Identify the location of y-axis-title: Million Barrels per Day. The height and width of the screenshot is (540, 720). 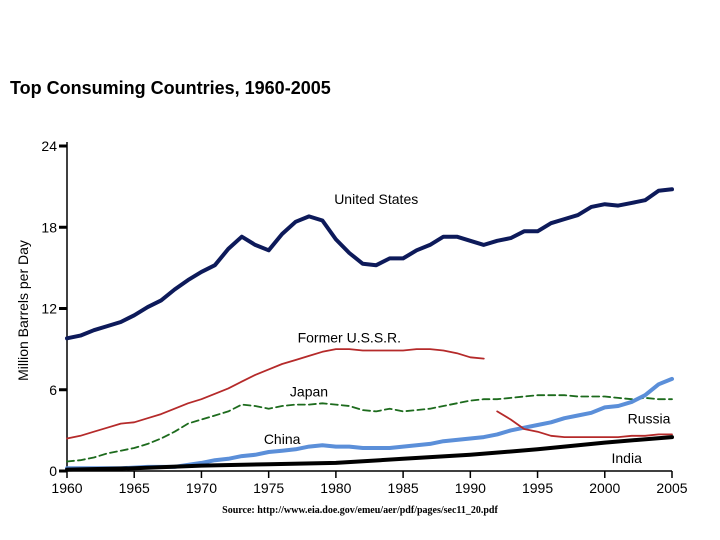
(23, 310).